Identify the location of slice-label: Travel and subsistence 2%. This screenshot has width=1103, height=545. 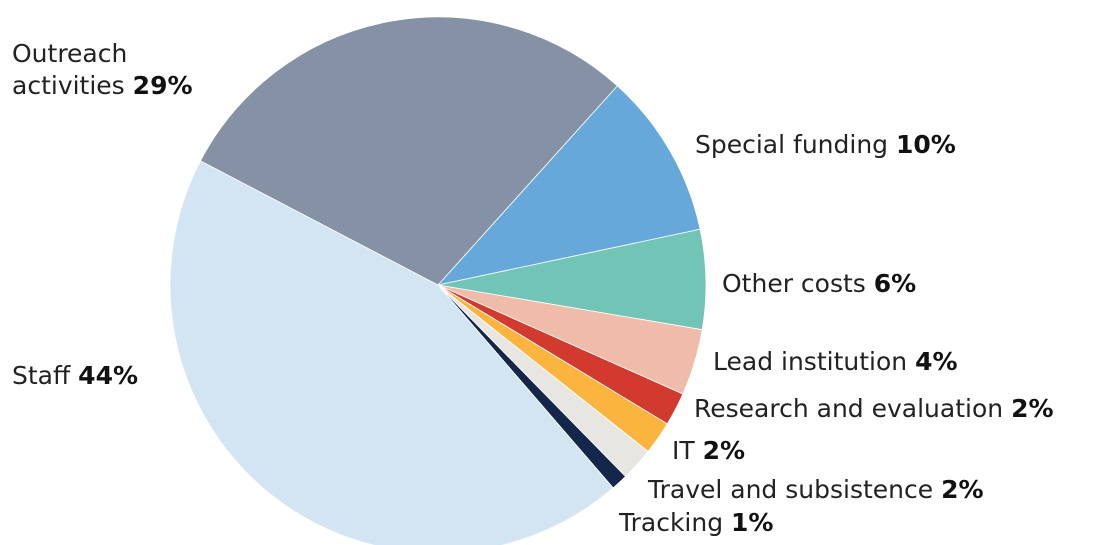
(816, 490).